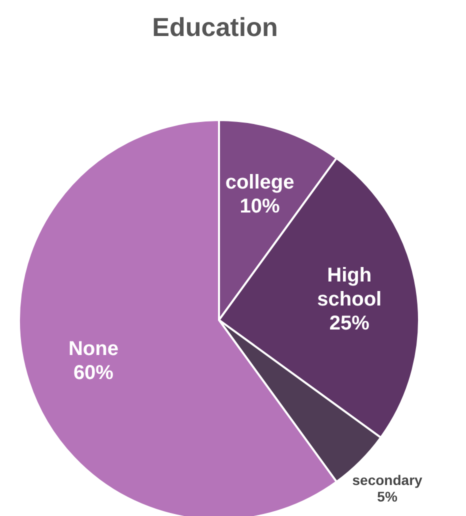 Image resolution: width=466 pixels, height=516 pixels. What do you see at coordinates (259, 182) in the screenshot?
I see `slice-label: college` at bounding box center [259, 182].